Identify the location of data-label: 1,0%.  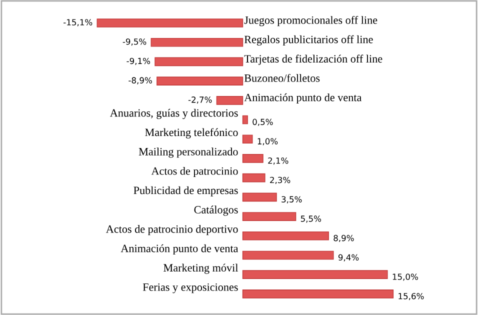
(268, 142).